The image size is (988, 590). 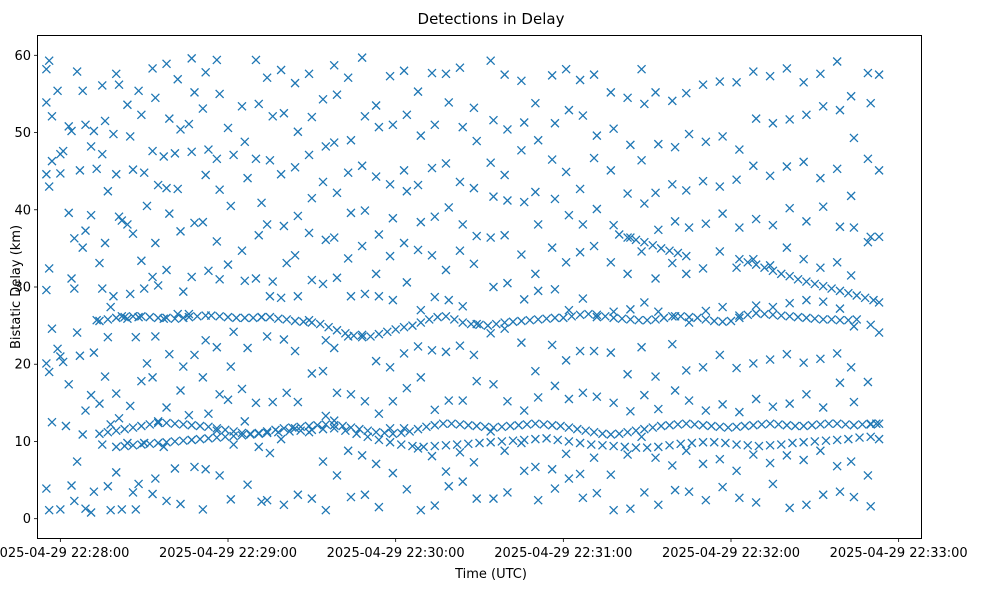 What do you see at coordinates (16, 287) in the screenshot?
I see `y-axis-label: Bistatic Delay (km)` at bounding box center [16, 287].